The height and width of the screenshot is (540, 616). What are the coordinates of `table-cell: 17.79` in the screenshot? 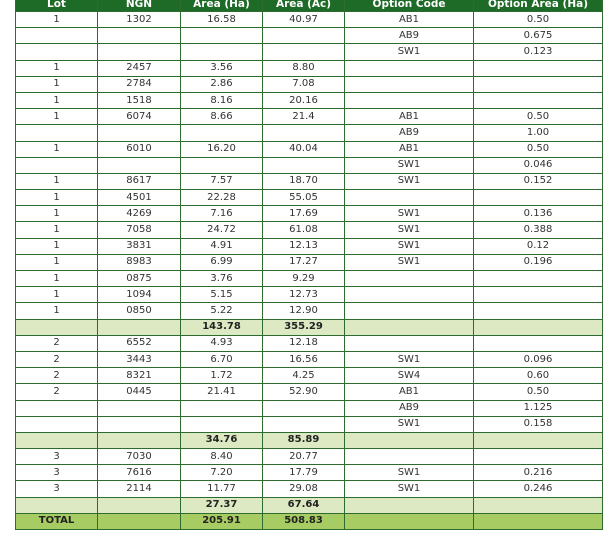 It's located at (303, 473).